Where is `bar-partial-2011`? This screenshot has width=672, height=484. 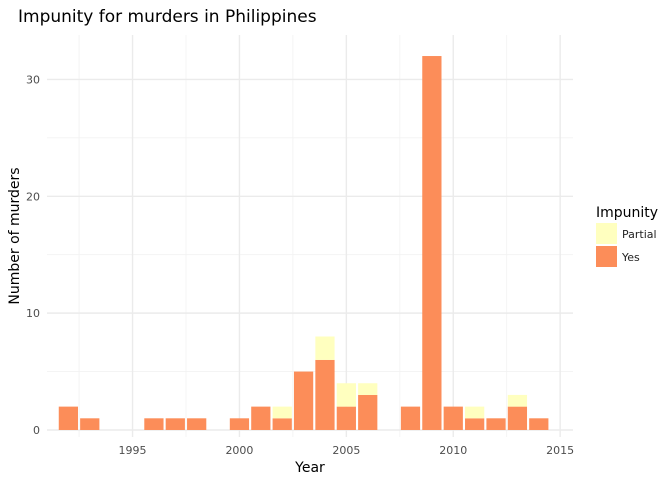
bar-partial-2011 is located at coordinates (475, 412).